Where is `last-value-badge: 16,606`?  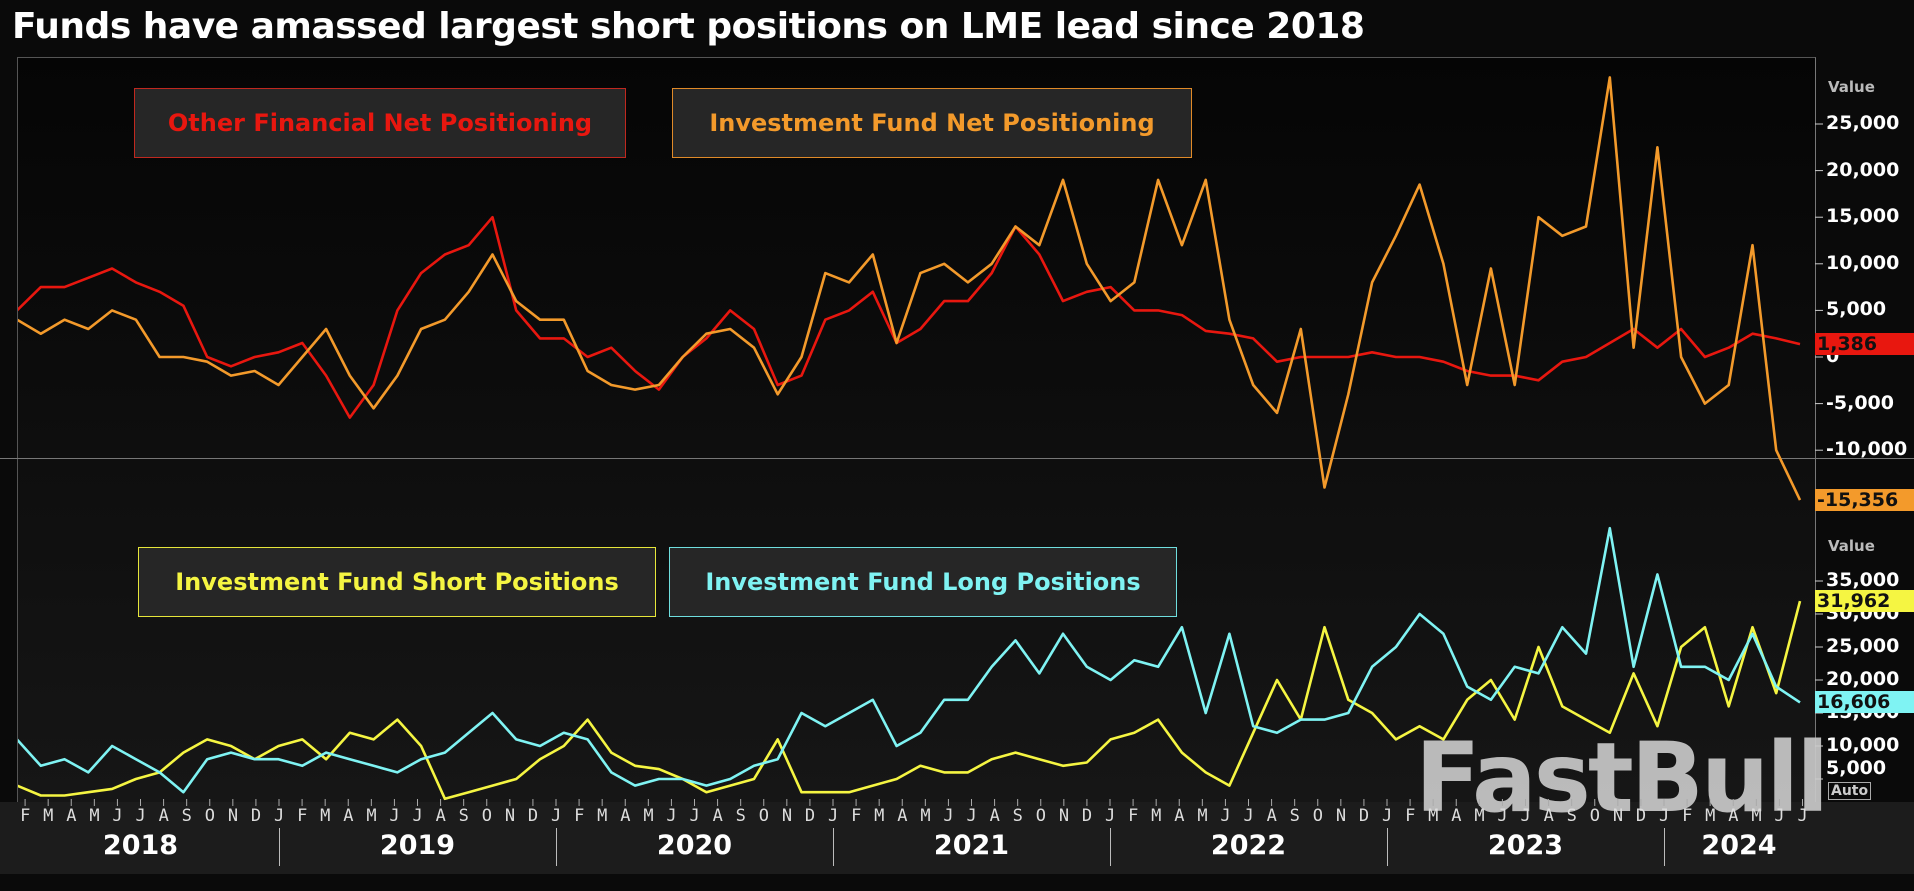
last-value-badge: 16,606 is located at coordinates (1864, 702).